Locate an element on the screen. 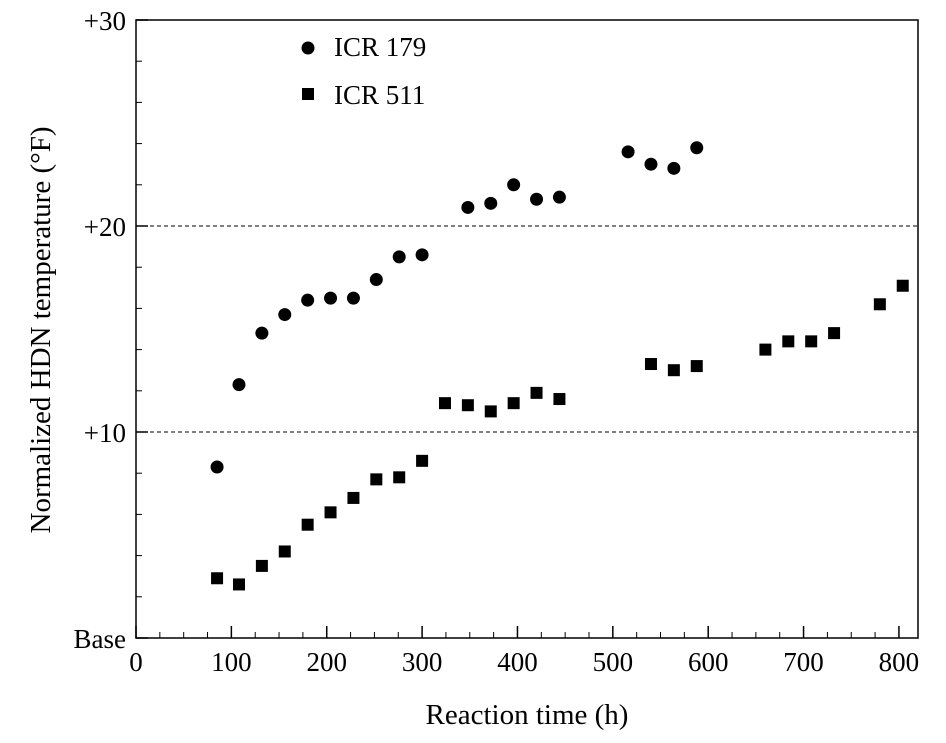 The width and height of the screenshot is (946, 743). x-tick-label: 600 is located at coordinates (708, 662).